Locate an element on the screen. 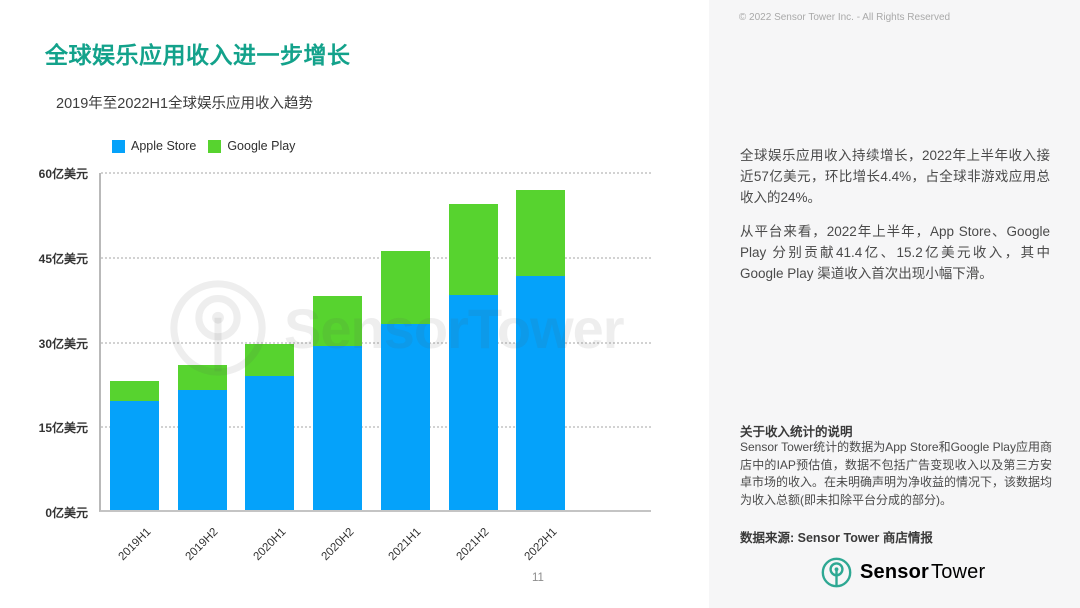  bar-google-play-2019H1 is located at coordinates (134, 391).